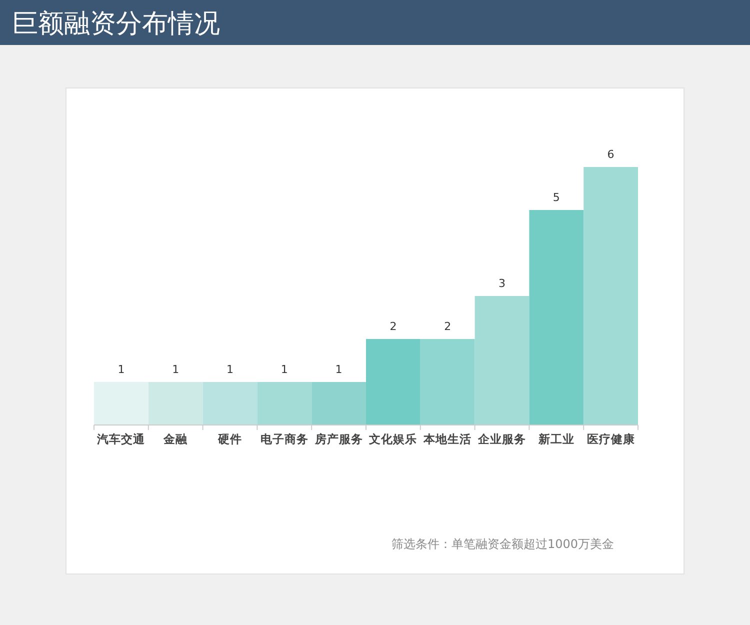 The height and width of the screenshot is (625, 750). Describe the element at coordinates (502, 544) in the screenshot. I see `text: 筛选条件：单笔融资金额超过1000万美金` at that location.